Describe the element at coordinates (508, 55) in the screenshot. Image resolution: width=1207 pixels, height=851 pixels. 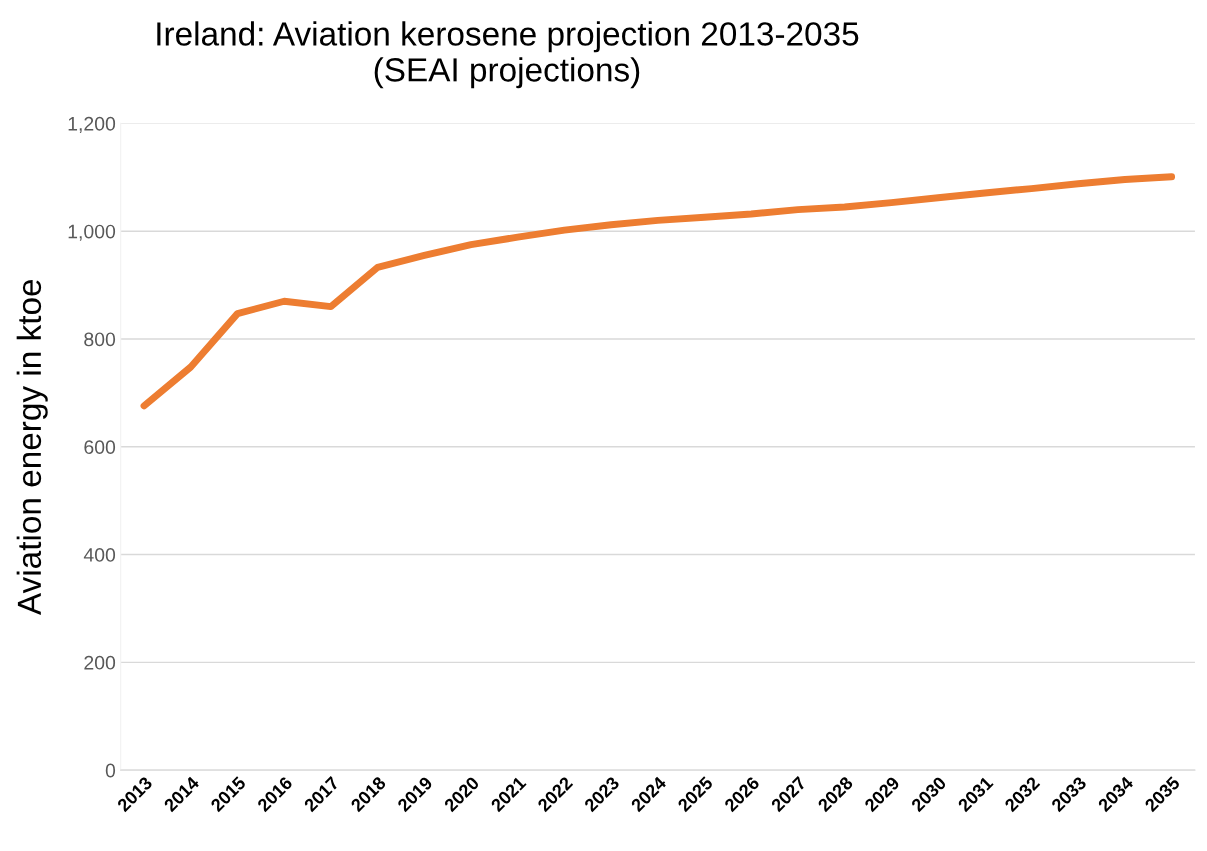
I see `chart-title: Ireland: Aviation kerosene projection 2013-2035 (SEAI projections)` at that location.